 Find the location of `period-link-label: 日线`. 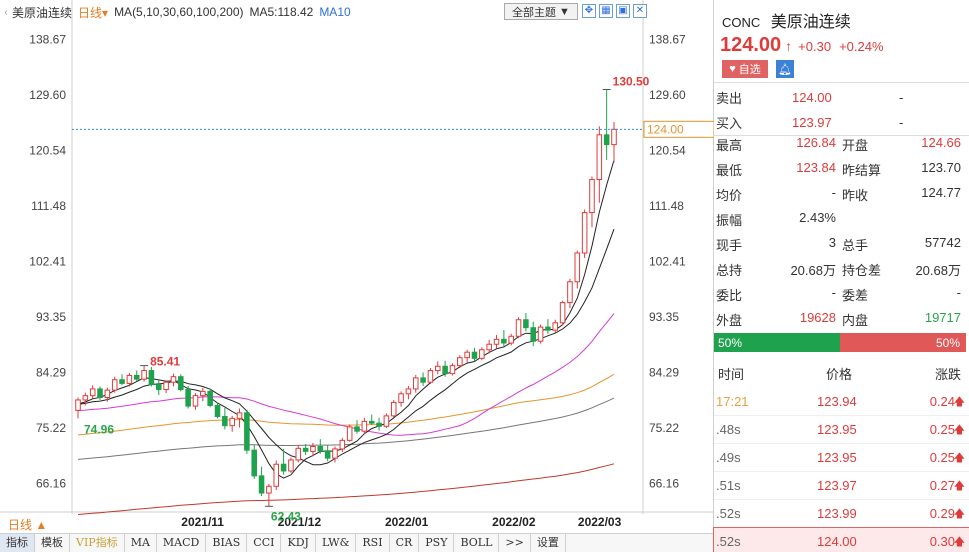

period-link-label: 日线 is located at coordinates (90, 12).